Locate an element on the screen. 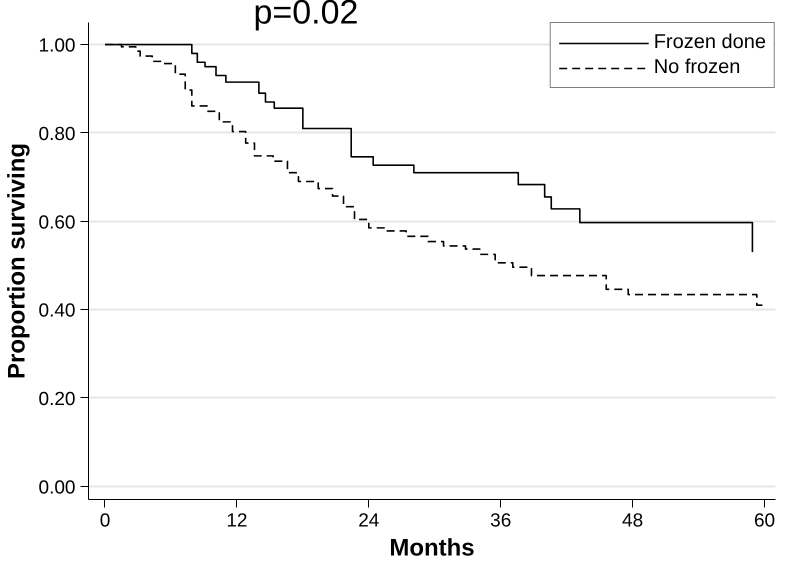 Image resolution: width=790 pixels, height=564 pixels. y-axis-title: Proportion surviving is located at coordinates (17, 261).